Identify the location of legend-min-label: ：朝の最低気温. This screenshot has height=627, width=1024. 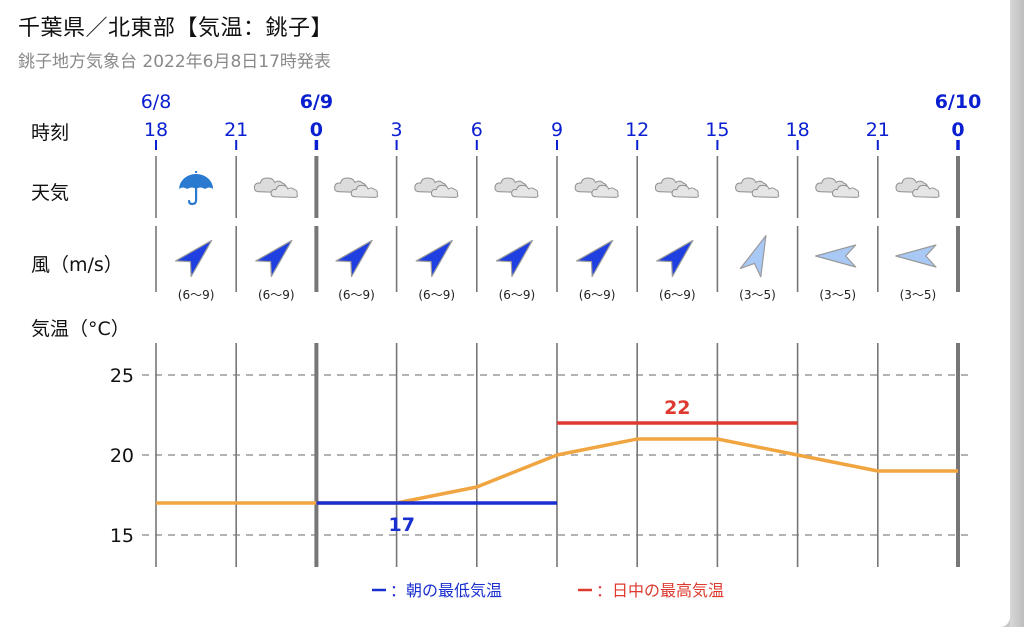
(446, 590).